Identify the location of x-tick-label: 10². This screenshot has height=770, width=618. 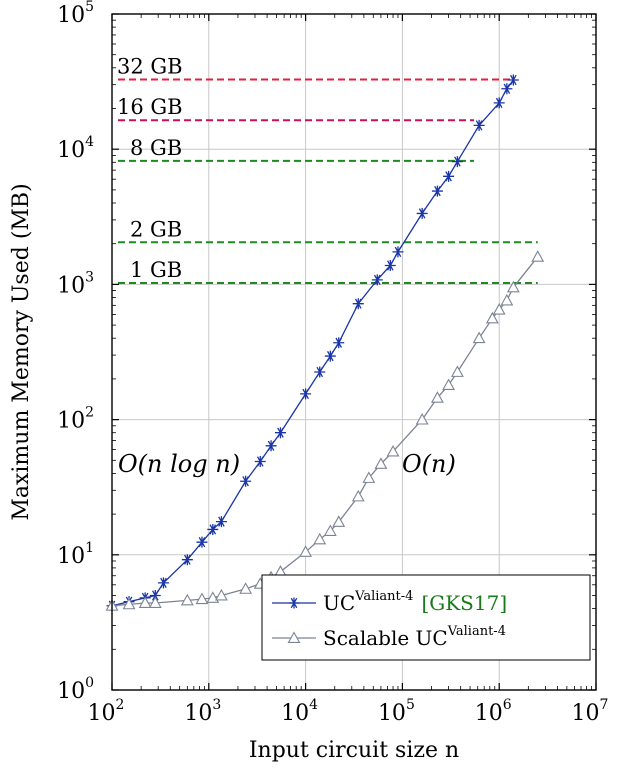
(106, 711).